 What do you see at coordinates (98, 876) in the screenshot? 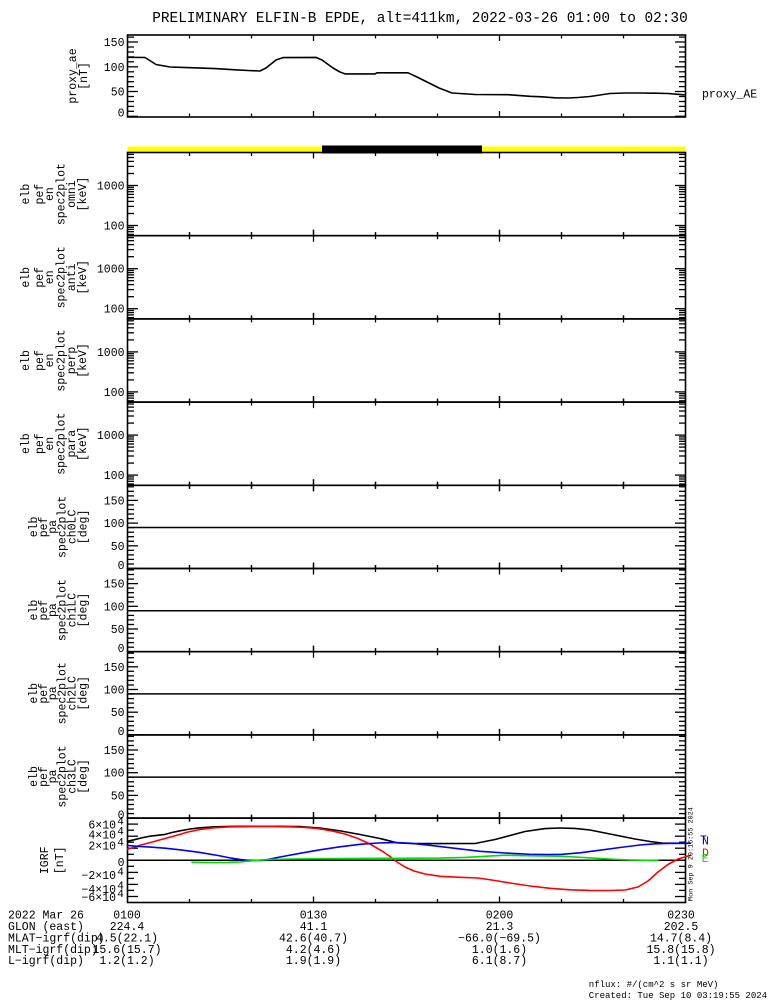
I see `svg-text: −2×10` at bounding box center [98, 876].